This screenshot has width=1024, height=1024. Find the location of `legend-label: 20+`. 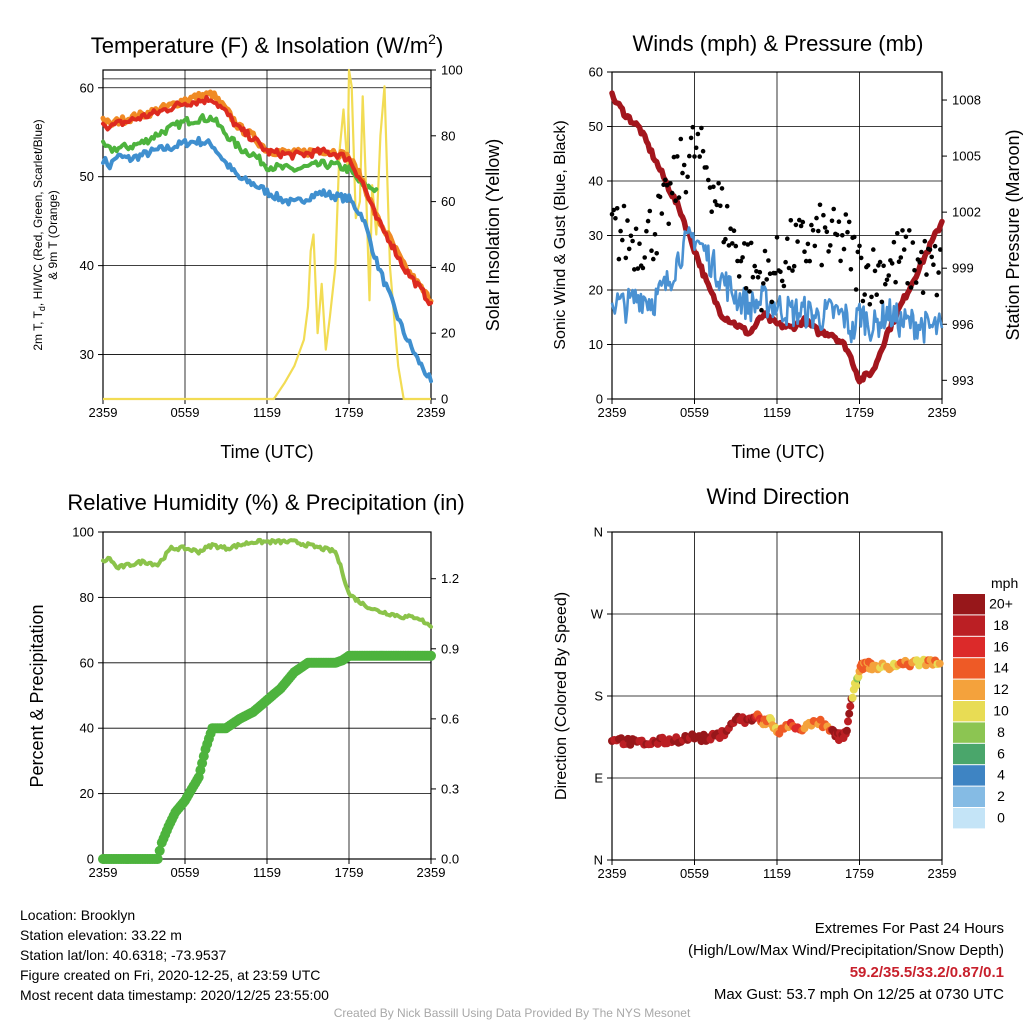

legend-label: 20+ is located at coordinates (1001, 604).